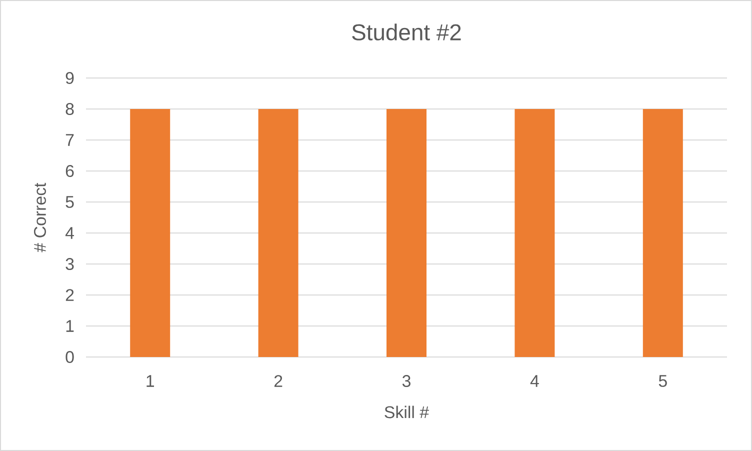 The height and width of the screenshot is (451, 752). Describe the element at coordinates (406, 412) in the screenshot. I see `x-axis-title: Skill #` at that location.